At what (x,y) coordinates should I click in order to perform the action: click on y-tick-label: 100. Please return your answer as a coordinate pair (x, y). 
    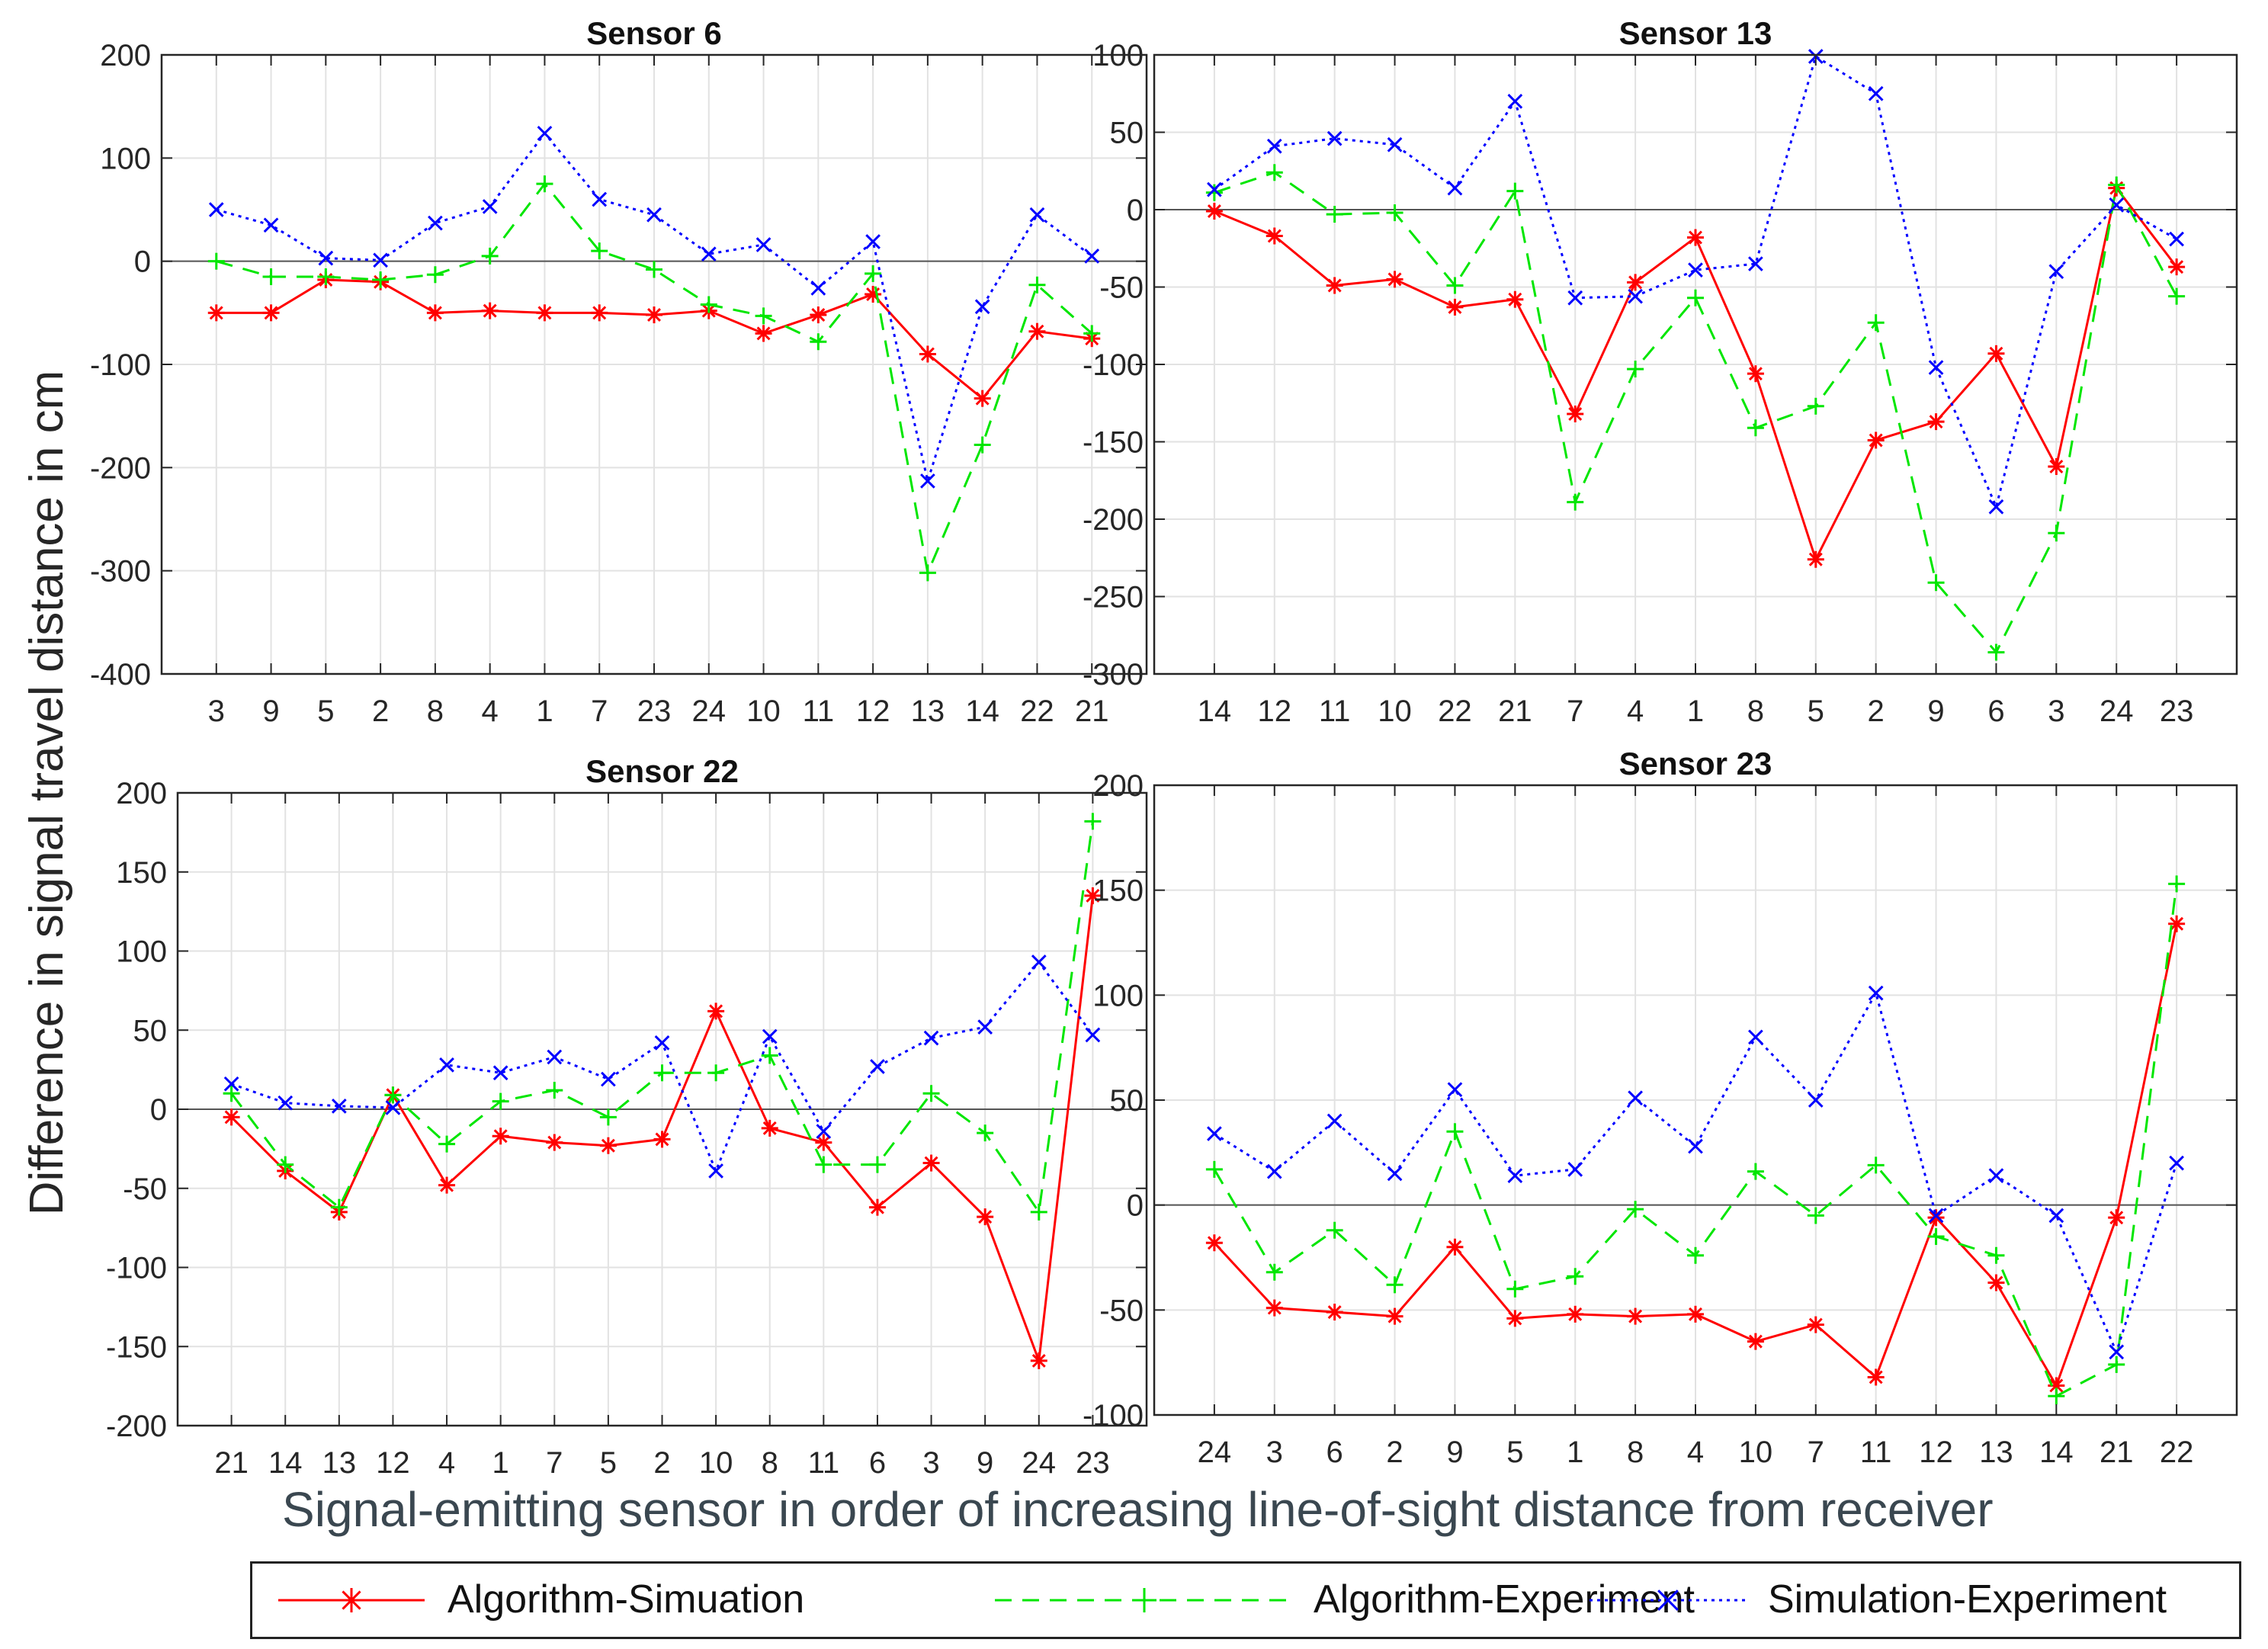
    Looking at the image, I should click on (141, 952).